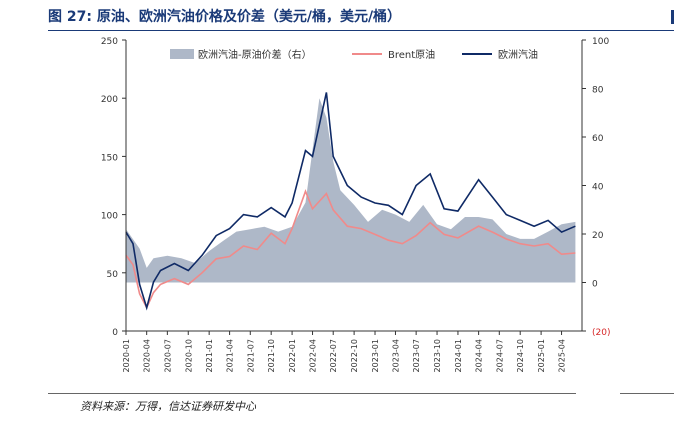 The height and width of the screenshot is (423, 674). Describe the element at coordinates (499, 355) in the screenshot. I see `x-tick-label: 2024-07` at that location.